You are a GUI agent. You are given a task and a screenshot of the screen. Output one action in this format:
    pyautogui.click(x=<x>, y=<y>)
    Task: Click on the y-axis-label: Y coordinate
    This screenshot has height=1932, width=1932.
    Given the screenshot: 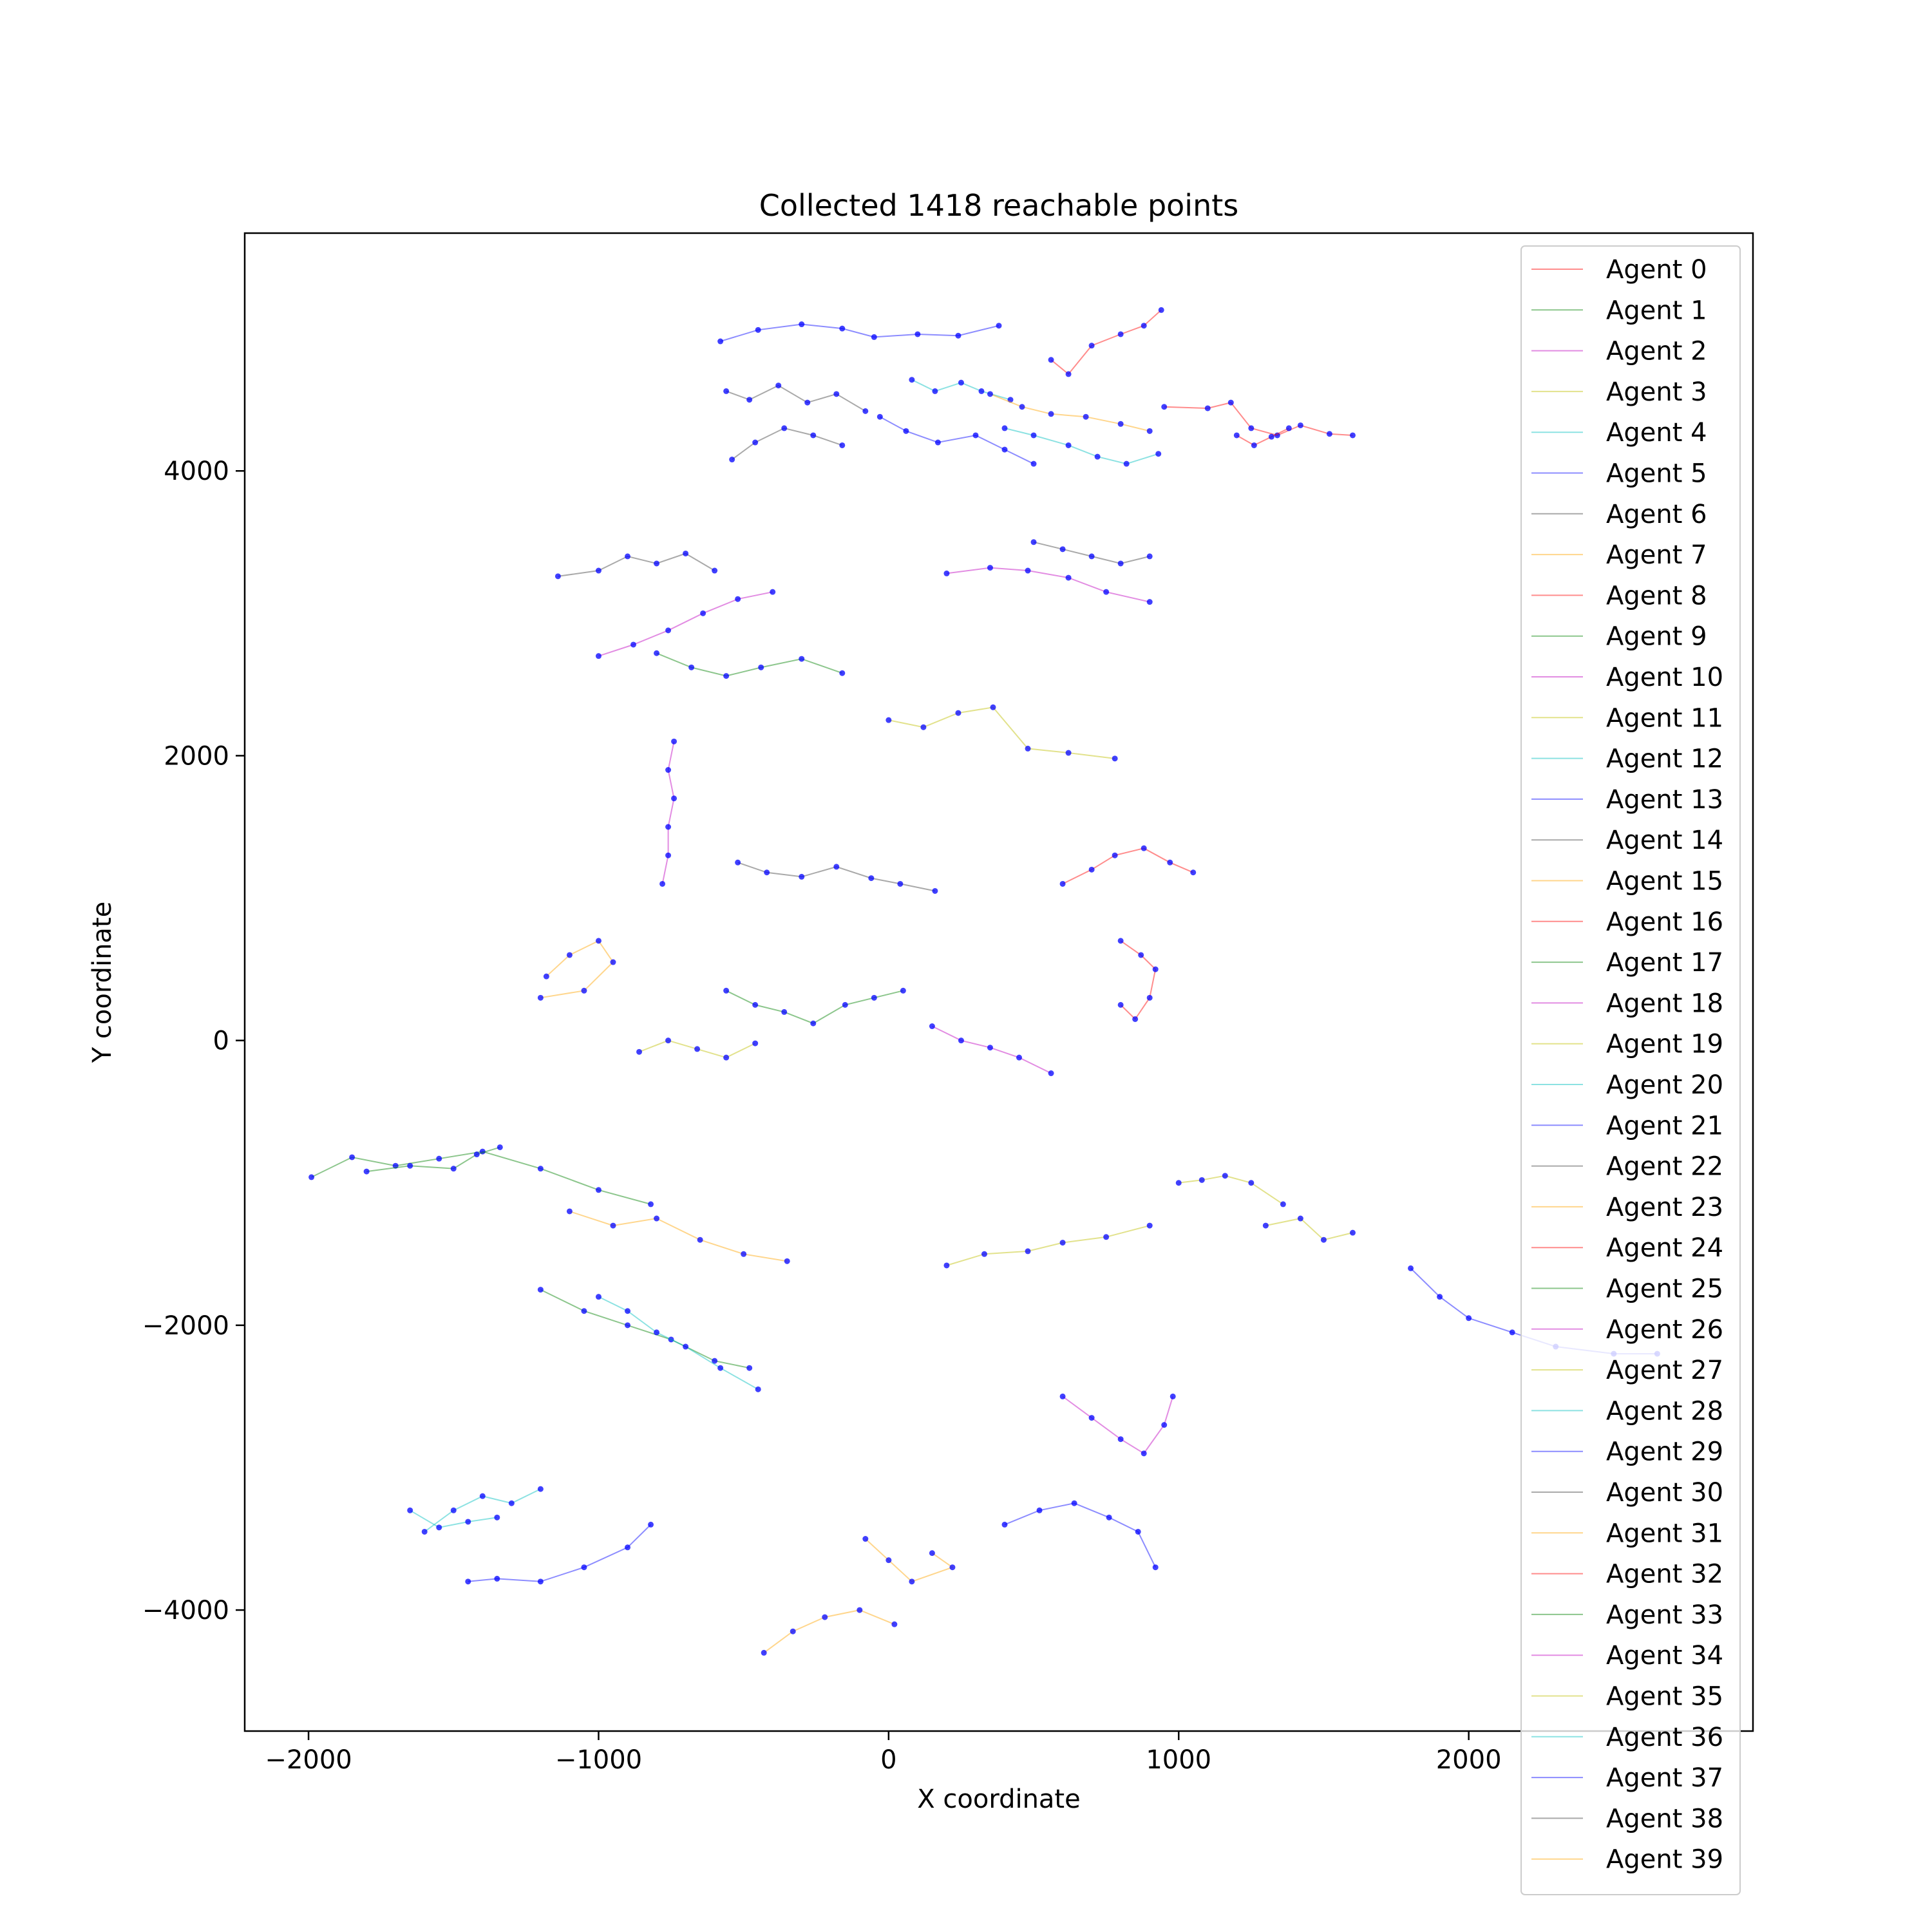 What is the action you would take?
    pyautogui.click(x=103, y=983)
    